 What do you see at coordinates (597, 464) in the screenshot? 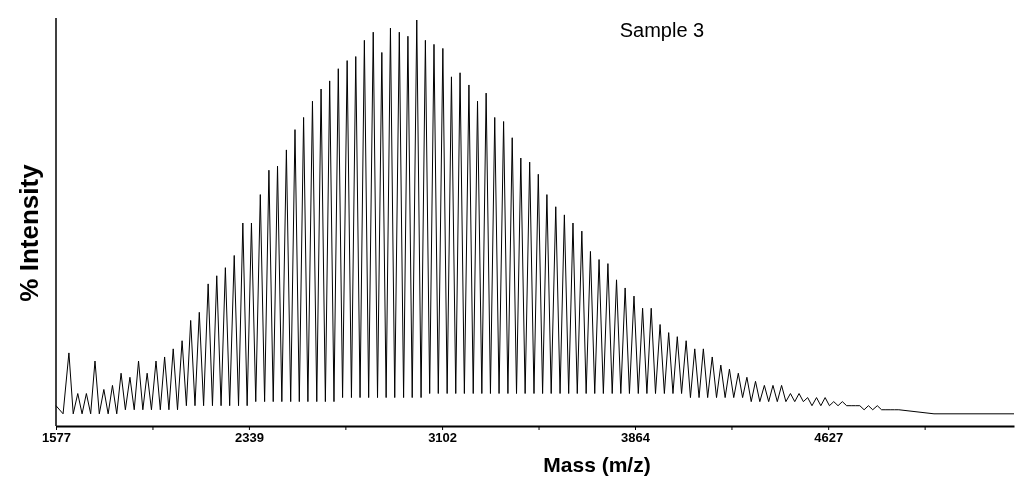
I see `x-axis-title: Mass (m/z)` at bounding box center [597, 464].